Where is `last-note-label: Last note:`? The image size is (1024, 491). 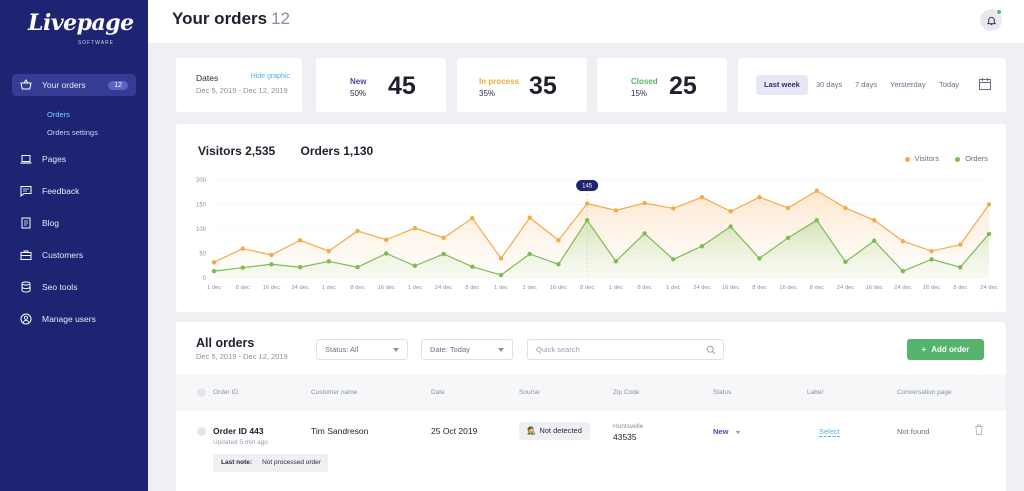 last-note-label: Last note: is located at coordinates (237, 462).